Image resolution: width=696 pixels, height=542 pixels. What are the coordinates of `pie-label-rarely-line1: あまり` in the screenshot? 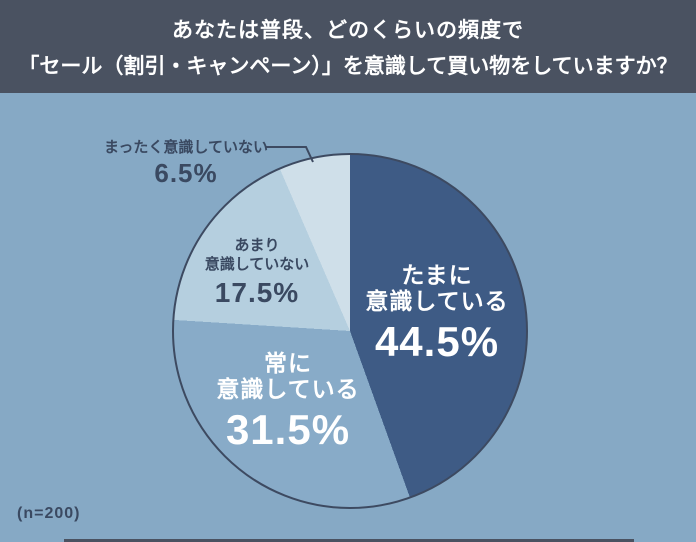 It's located at (257, 245).